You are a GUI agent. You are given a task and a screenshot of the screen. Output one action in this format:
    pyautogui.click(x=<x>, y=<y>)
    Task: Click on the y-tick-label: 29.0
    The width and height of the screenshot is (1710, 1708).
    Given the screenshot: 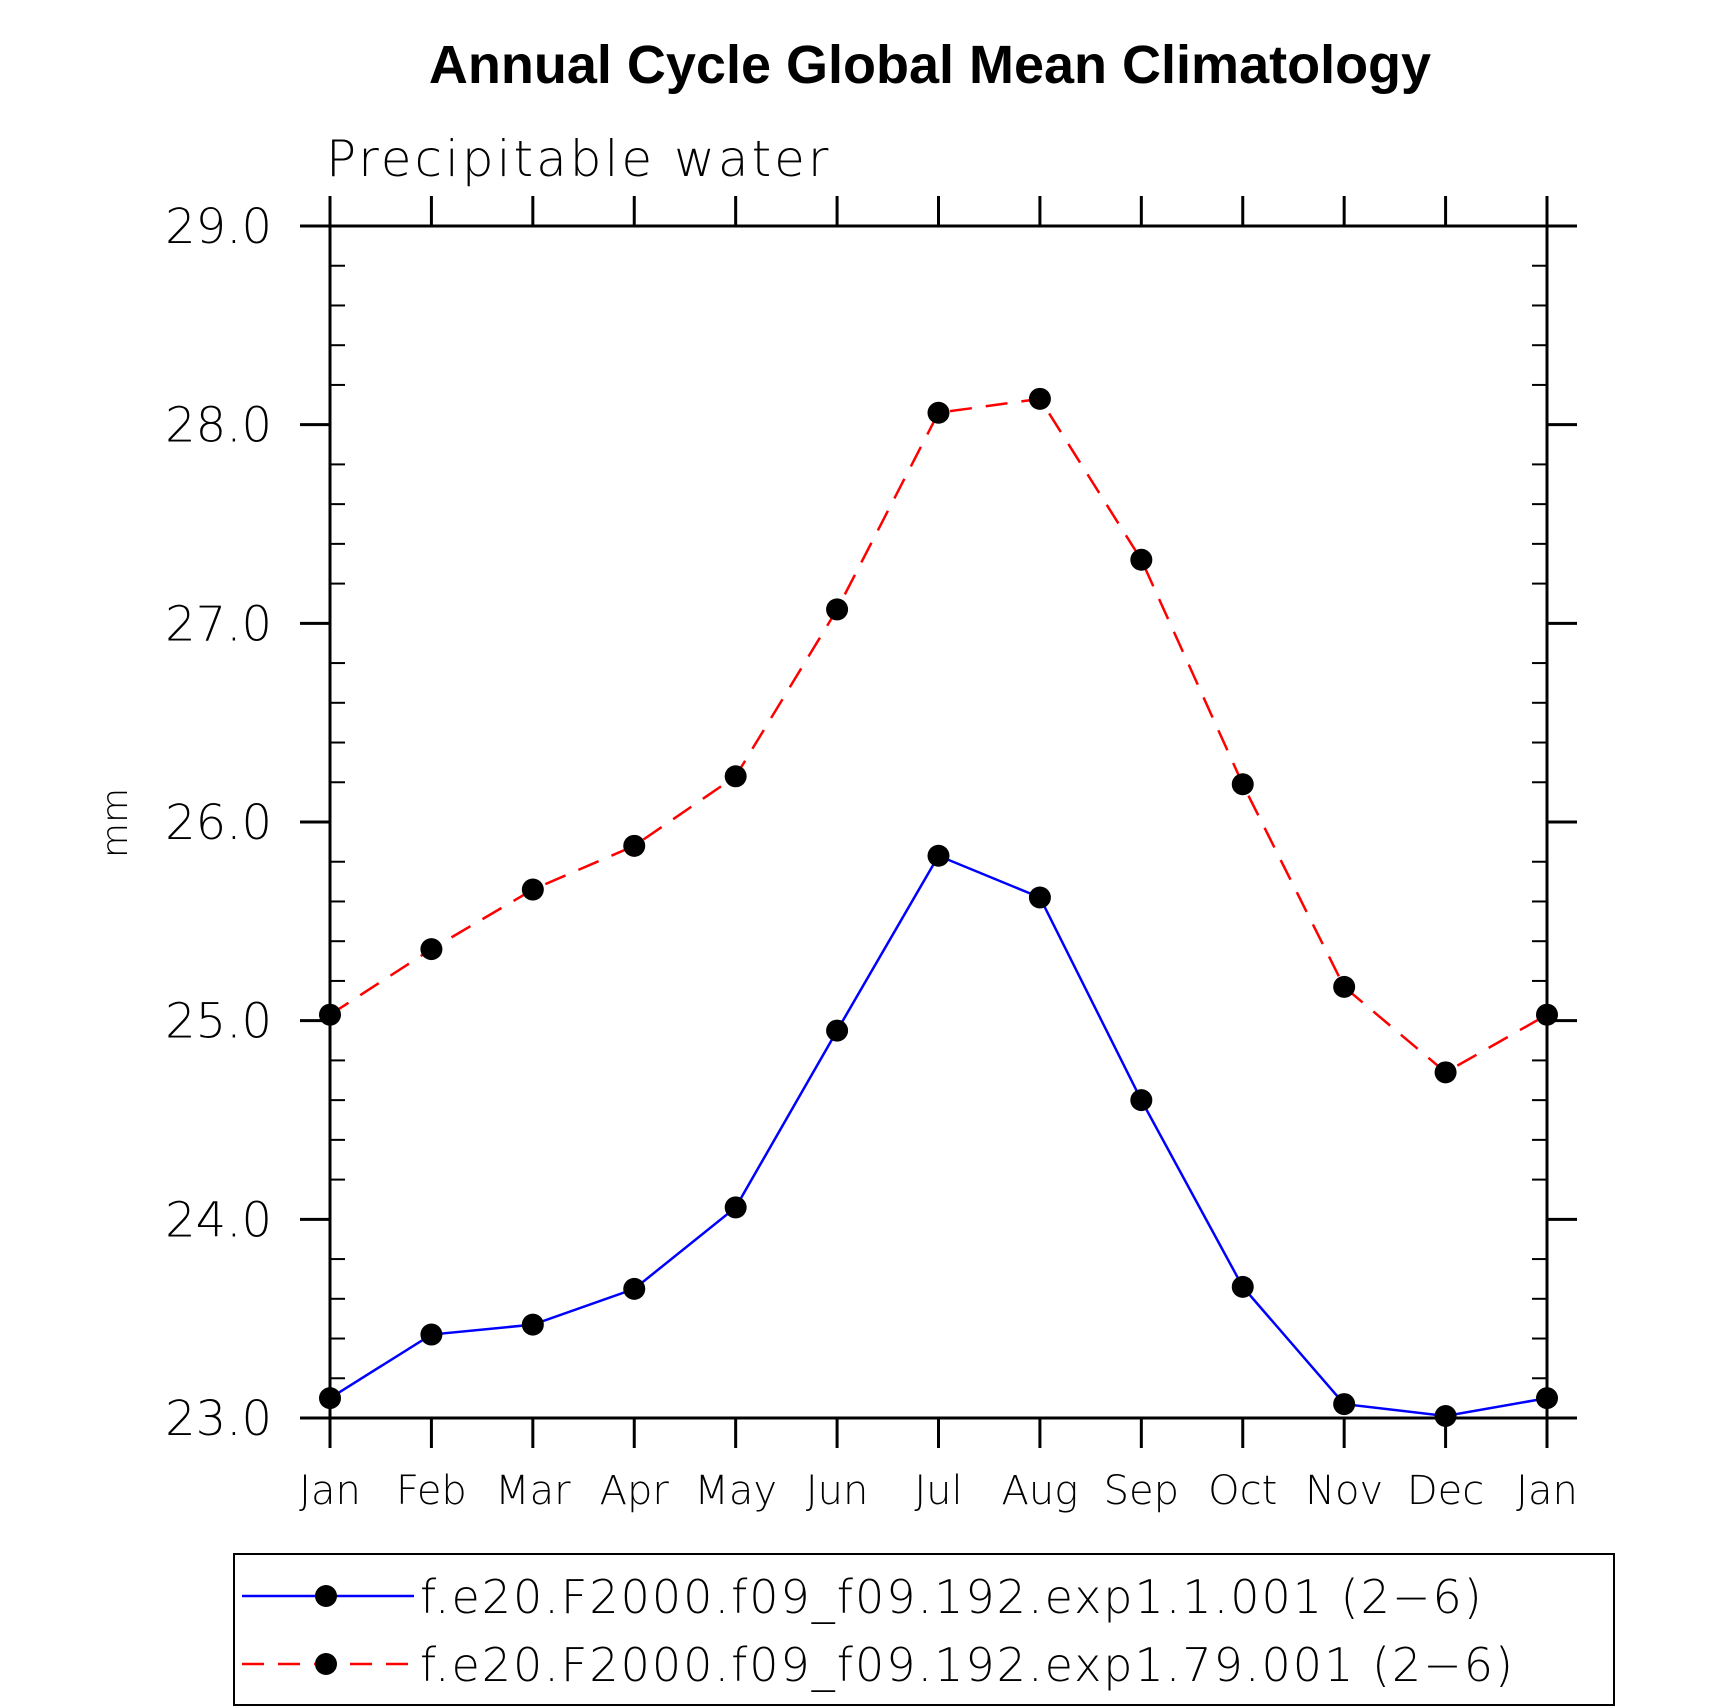 What is the action you would take?
    pyautogui.click(x=218, y=227)
    